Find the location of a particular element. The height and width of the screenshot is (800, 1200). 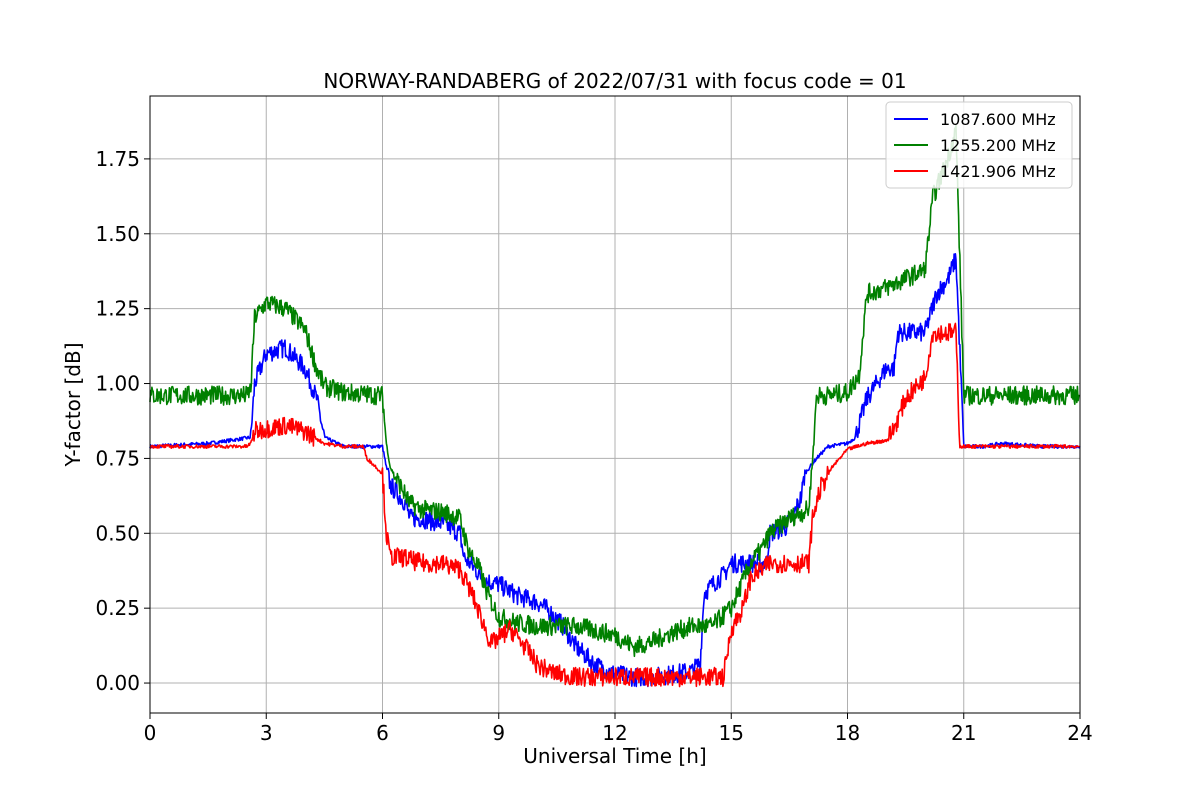

y-axis: 0.00 0.25 0.50 0.75 1.00 1.25 1.50 1.75 is located at coordinates (122, 421).